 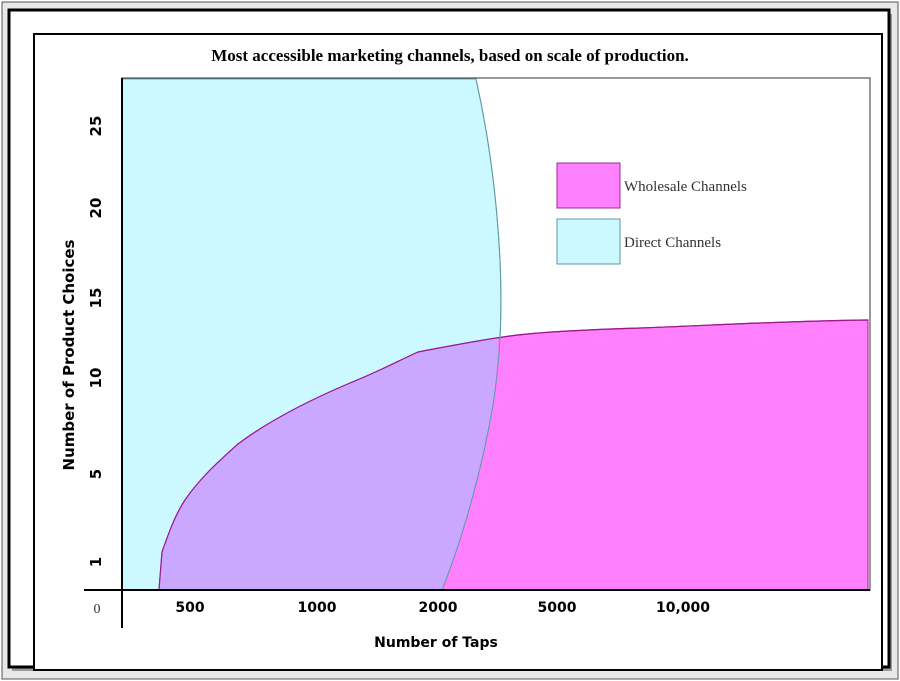 I want to click on x-tick-label: 0, so click(x=97, y=609).